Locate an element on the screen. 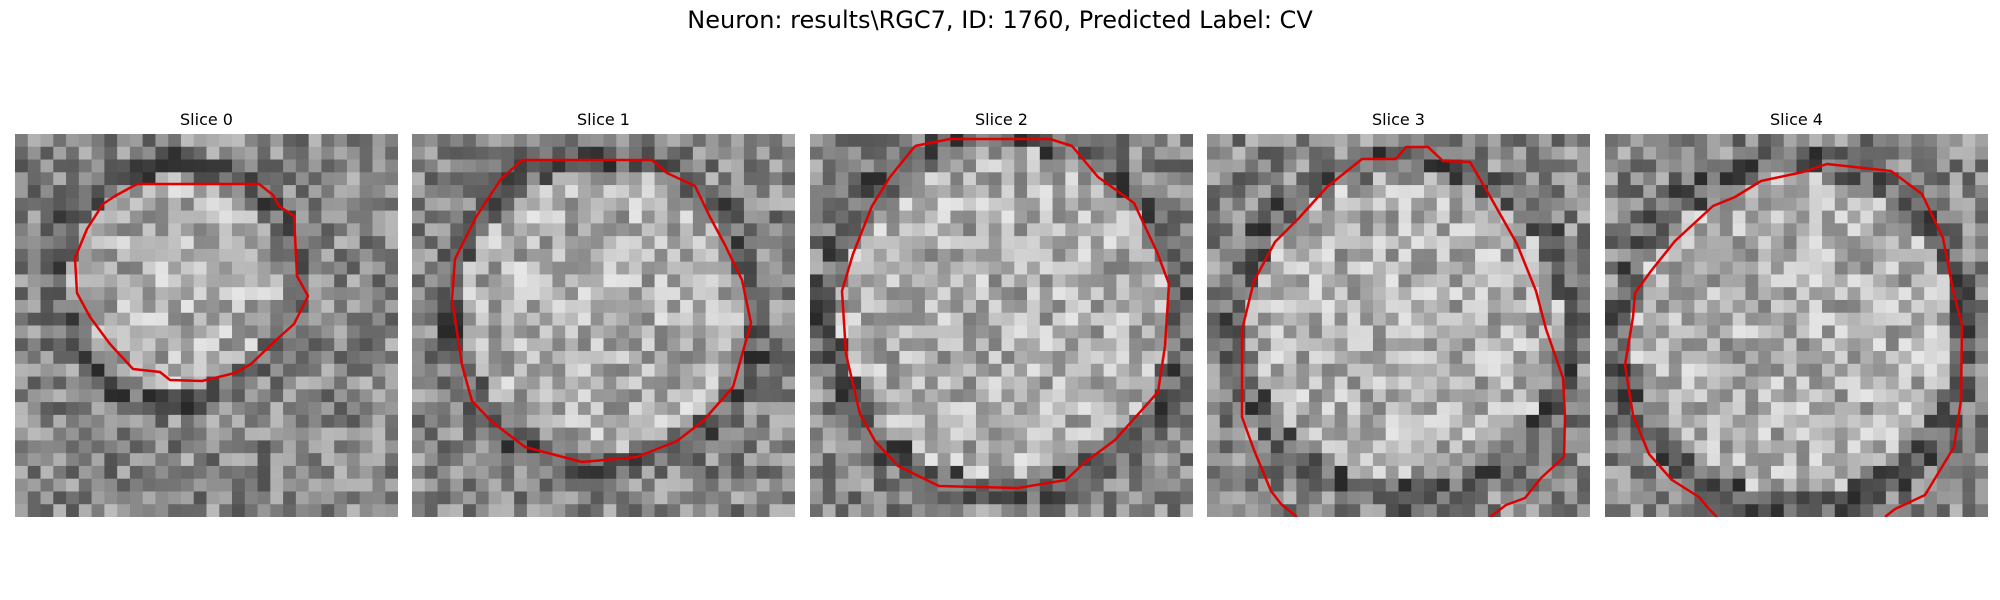 The image size is (2000, 600). slice-title: Slice 2 is located at coordinates (1001, 119).